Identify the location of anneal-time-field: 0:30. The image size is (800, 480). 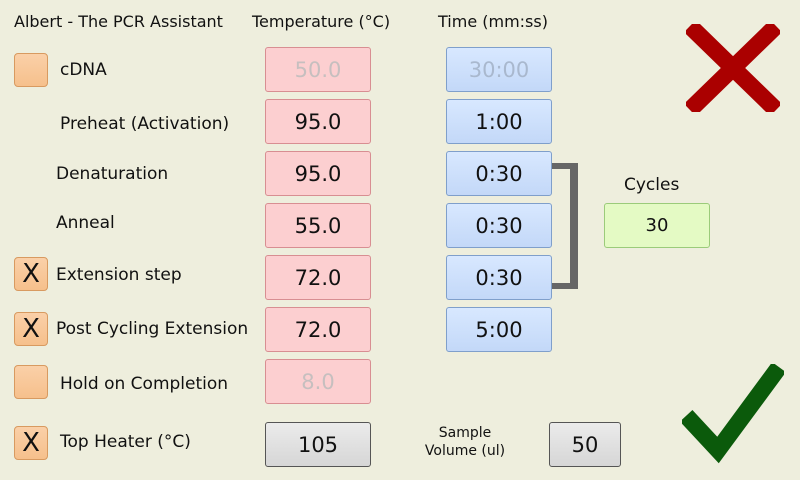
(499, 225).